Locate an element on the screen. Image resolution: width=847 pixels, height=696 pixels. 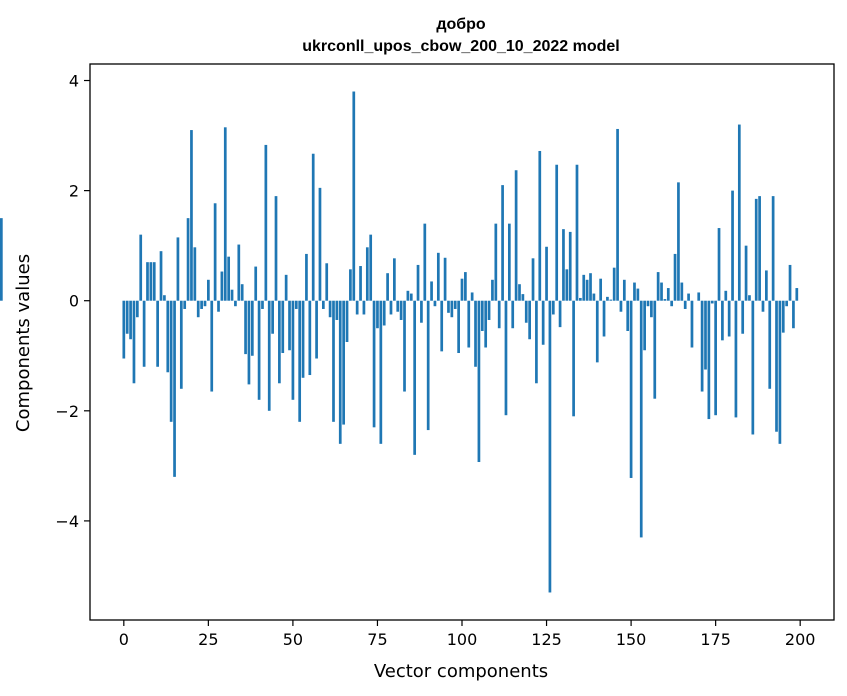
x-tick-label: 150 is located at coordinates (631, 639).